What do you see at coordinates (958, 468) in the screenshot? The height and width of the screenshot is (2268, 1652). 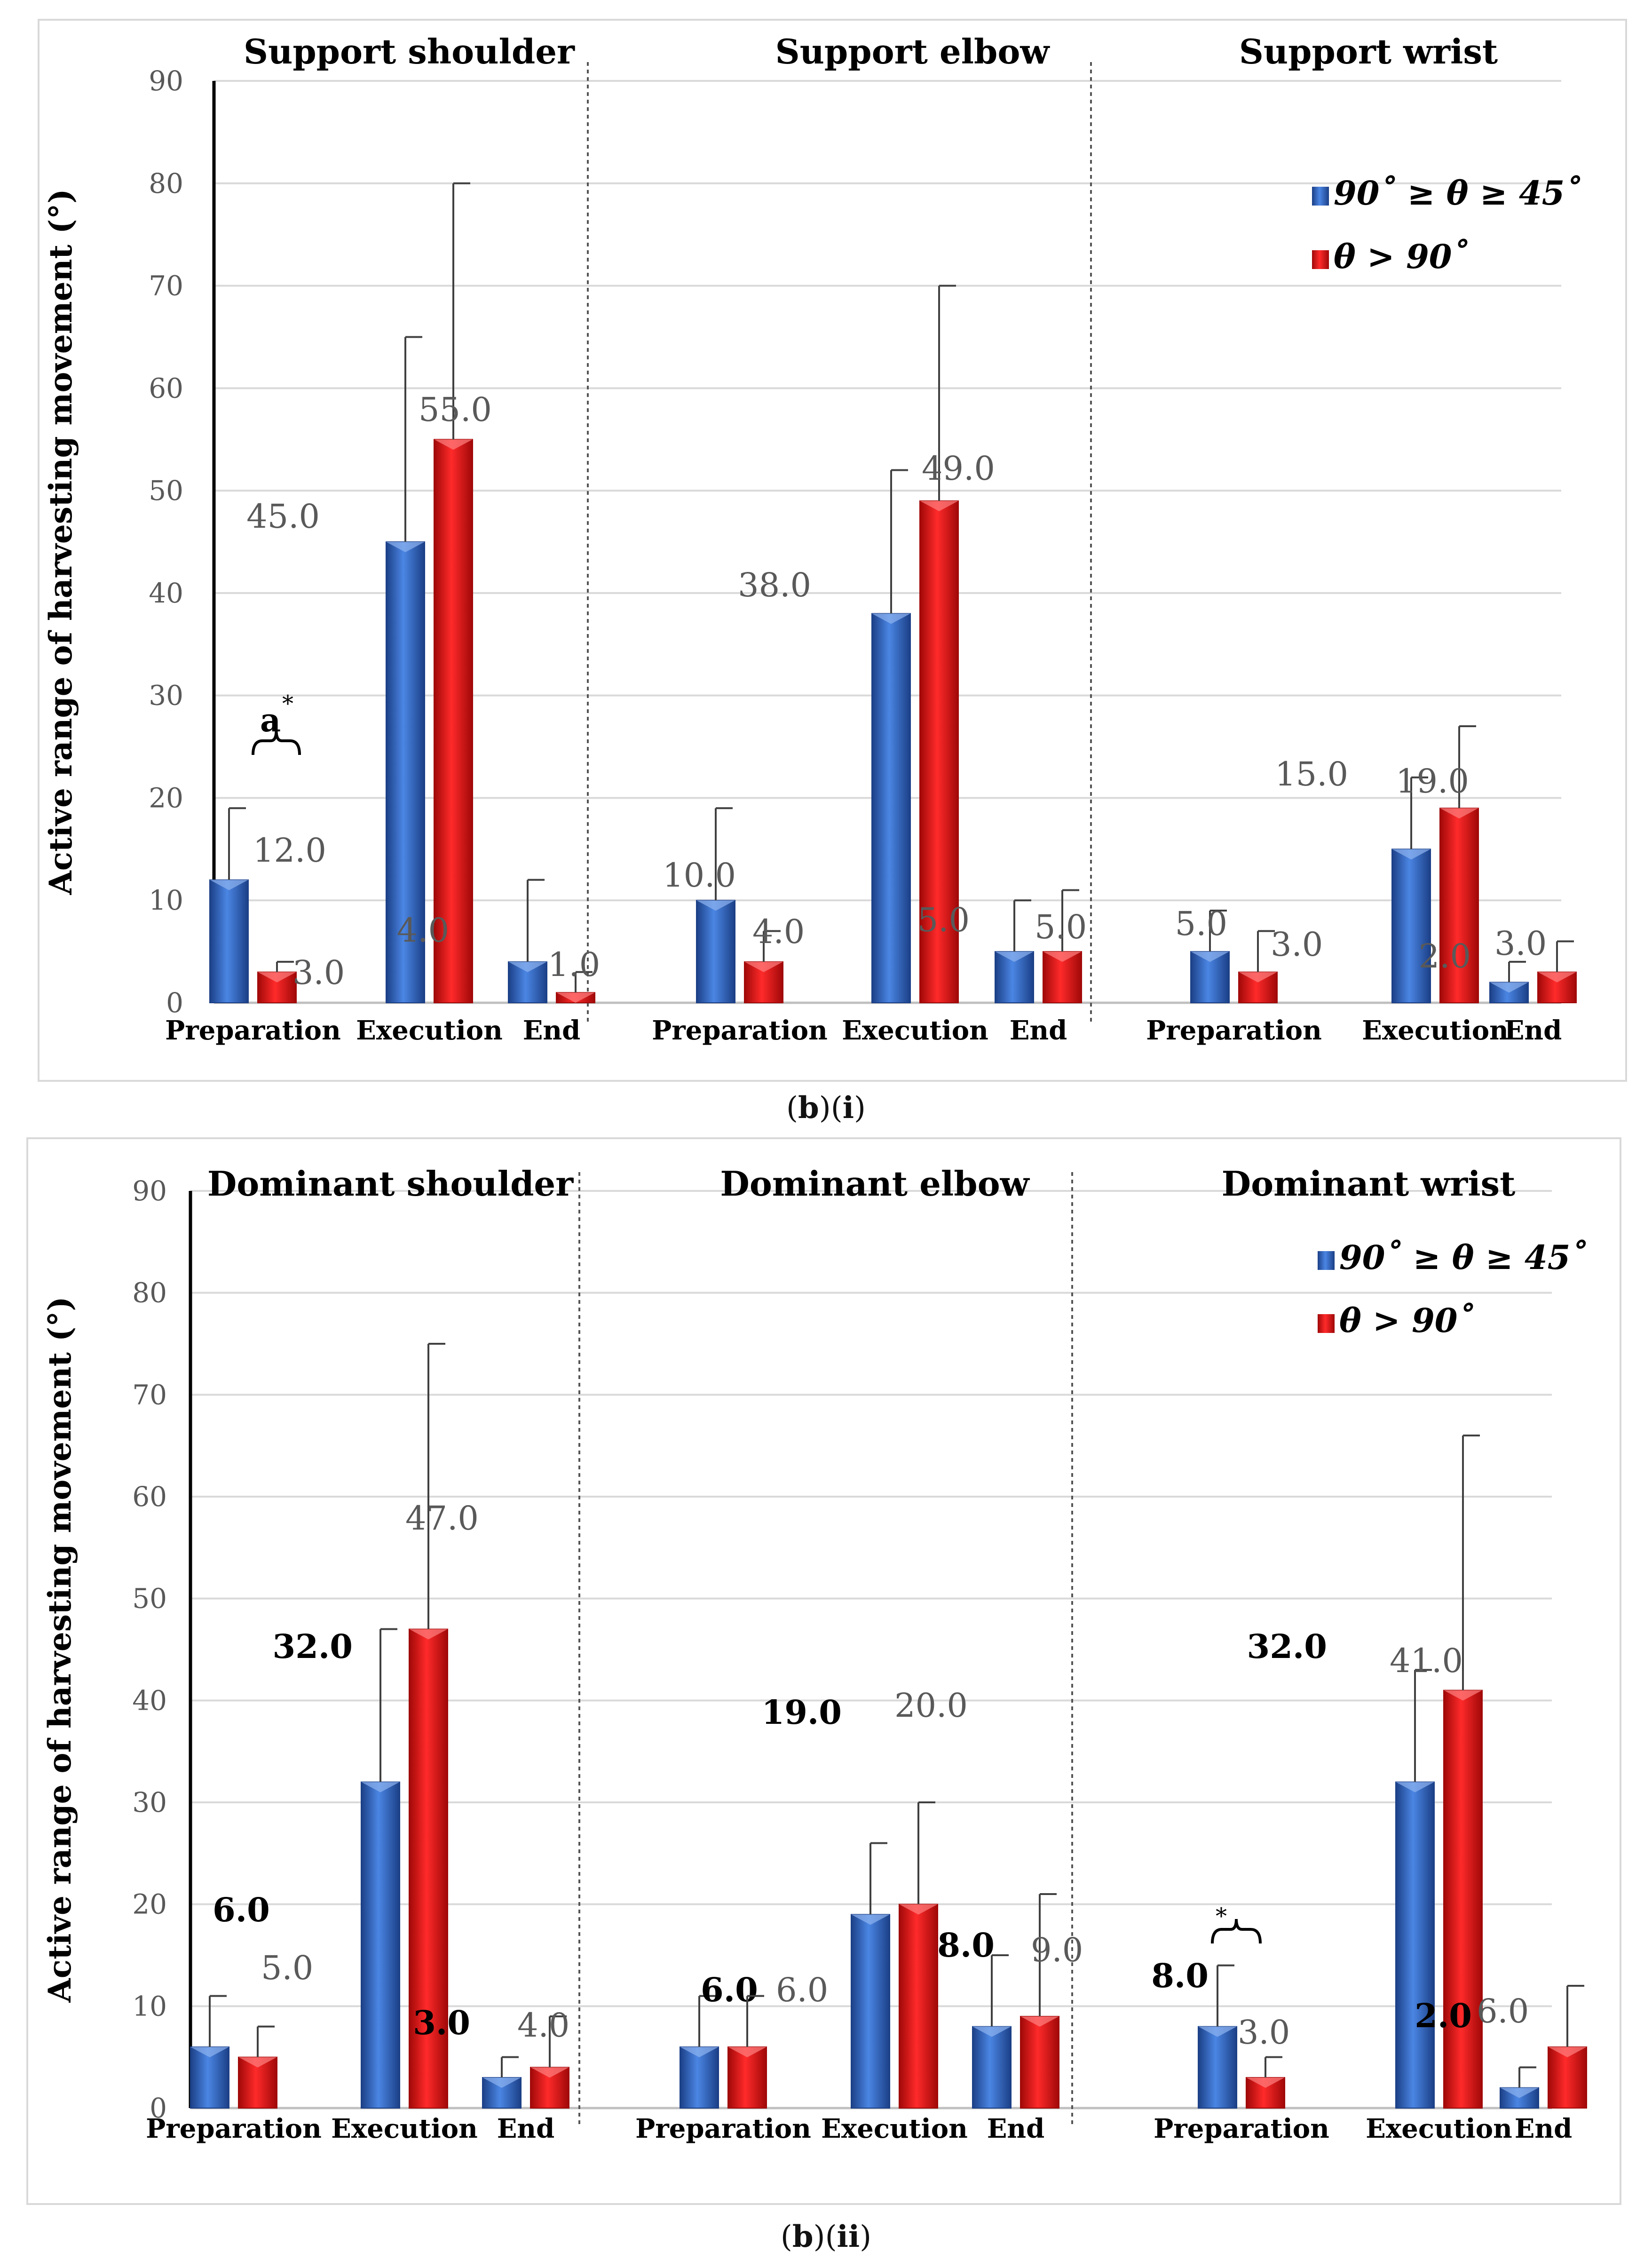 I see `data-label: 49.0` at bounding box center [958, 468].